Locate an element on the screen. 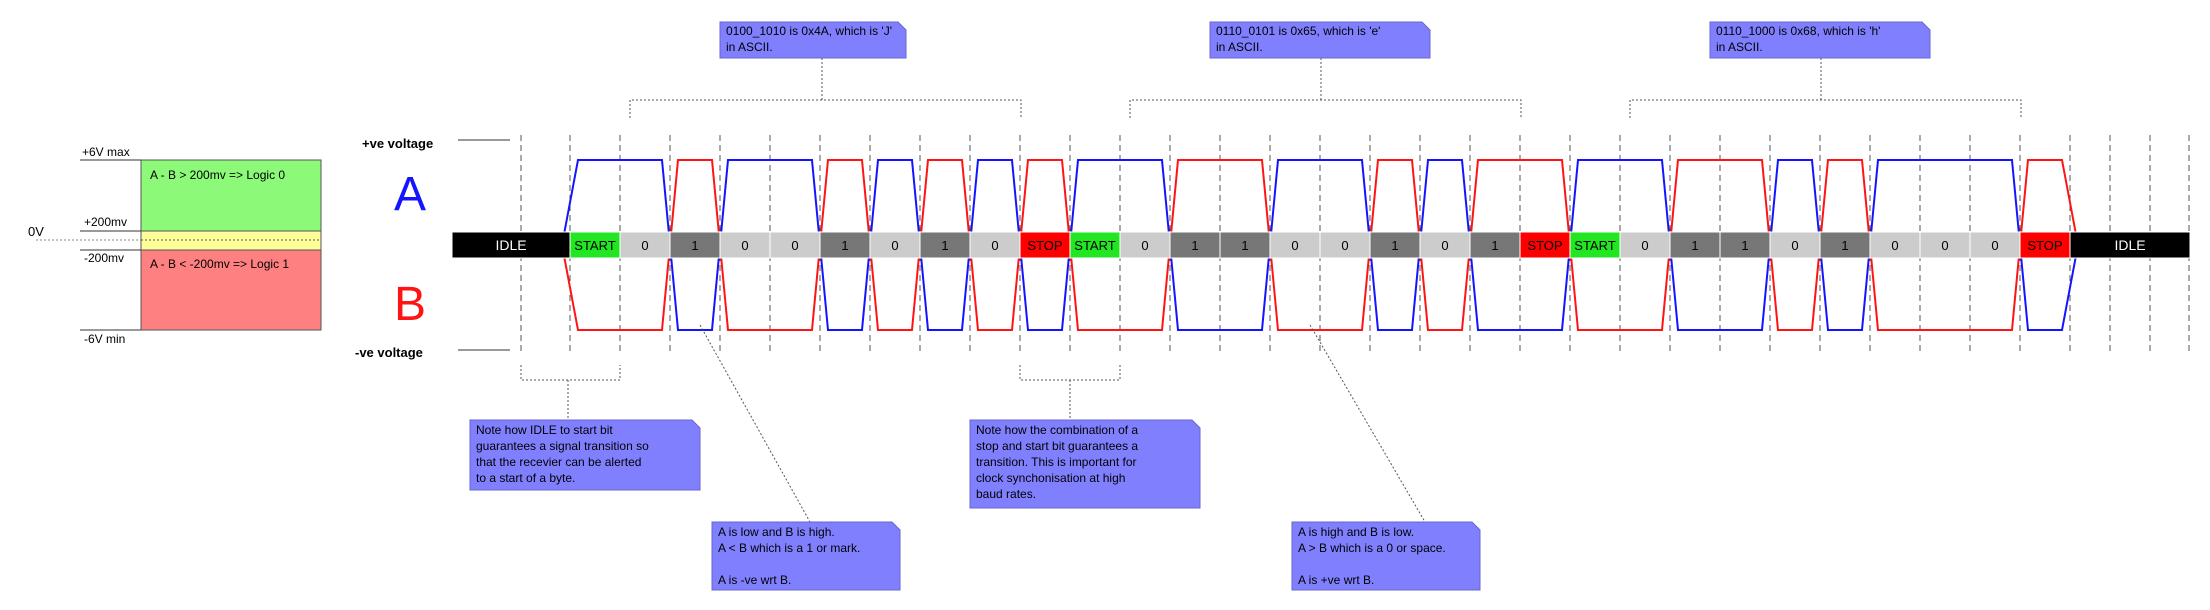 Image resolution: width=2210 pixels, height=610 pixels. negative-rail-label: -ve voltage is located at coordinates (389, 352).